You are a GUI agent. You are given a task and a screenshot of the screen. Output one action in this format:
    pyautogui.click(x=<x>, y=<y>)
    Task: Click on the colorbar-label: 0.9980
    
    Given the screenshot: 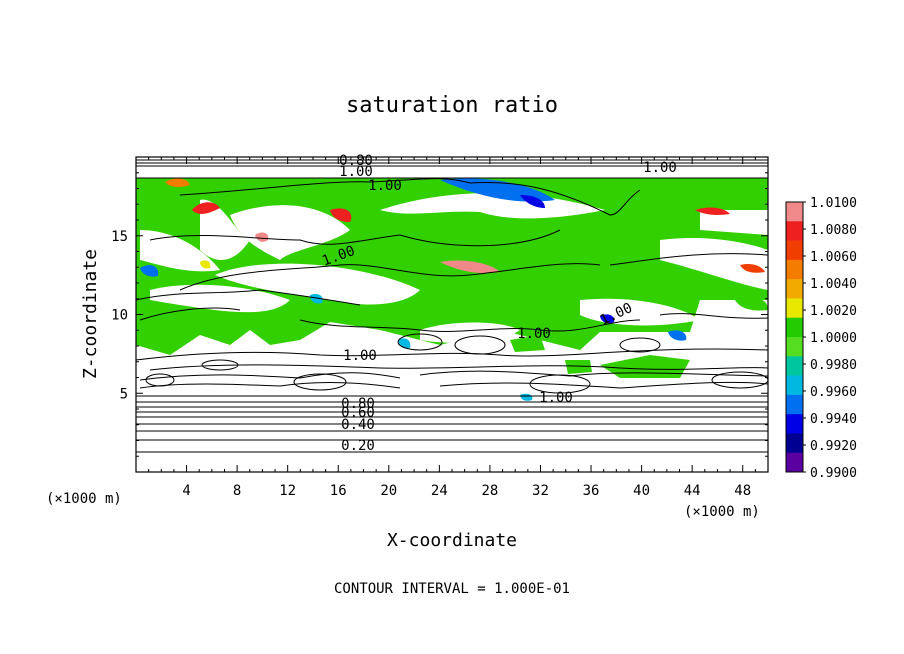 What is the action you would take?
    pyautogui.click(x=833, y=365)
    